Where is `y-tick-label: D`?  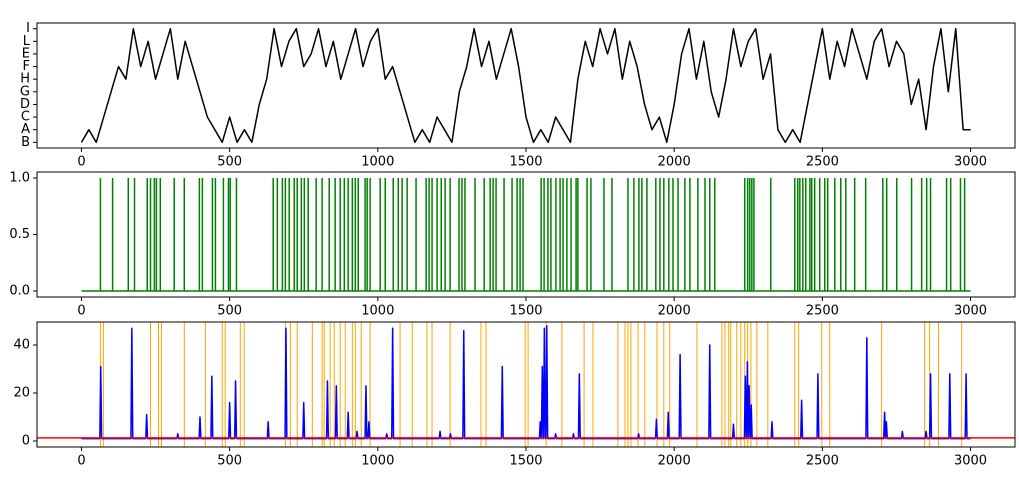
y-tick-label: D is located at coordinates (25, 104).